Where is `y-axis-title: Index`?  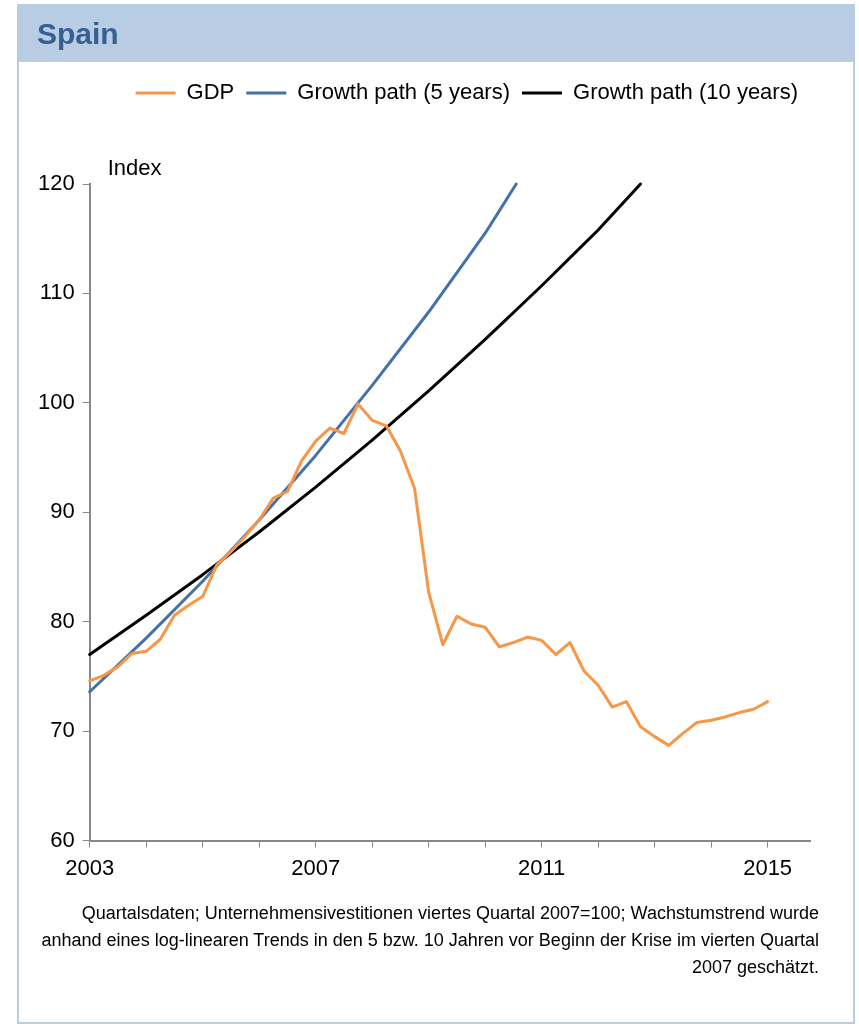 y-axis-title: Index is located at coordinates (134, 168).